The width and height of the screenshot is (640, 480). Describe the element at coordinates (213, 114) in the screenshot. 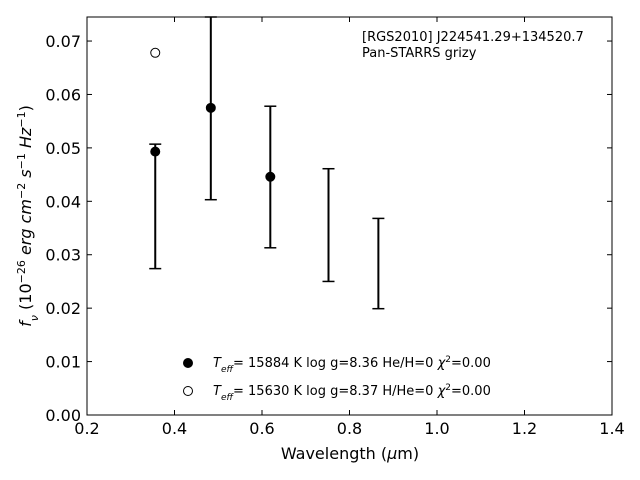

I see `data-points` at that location.